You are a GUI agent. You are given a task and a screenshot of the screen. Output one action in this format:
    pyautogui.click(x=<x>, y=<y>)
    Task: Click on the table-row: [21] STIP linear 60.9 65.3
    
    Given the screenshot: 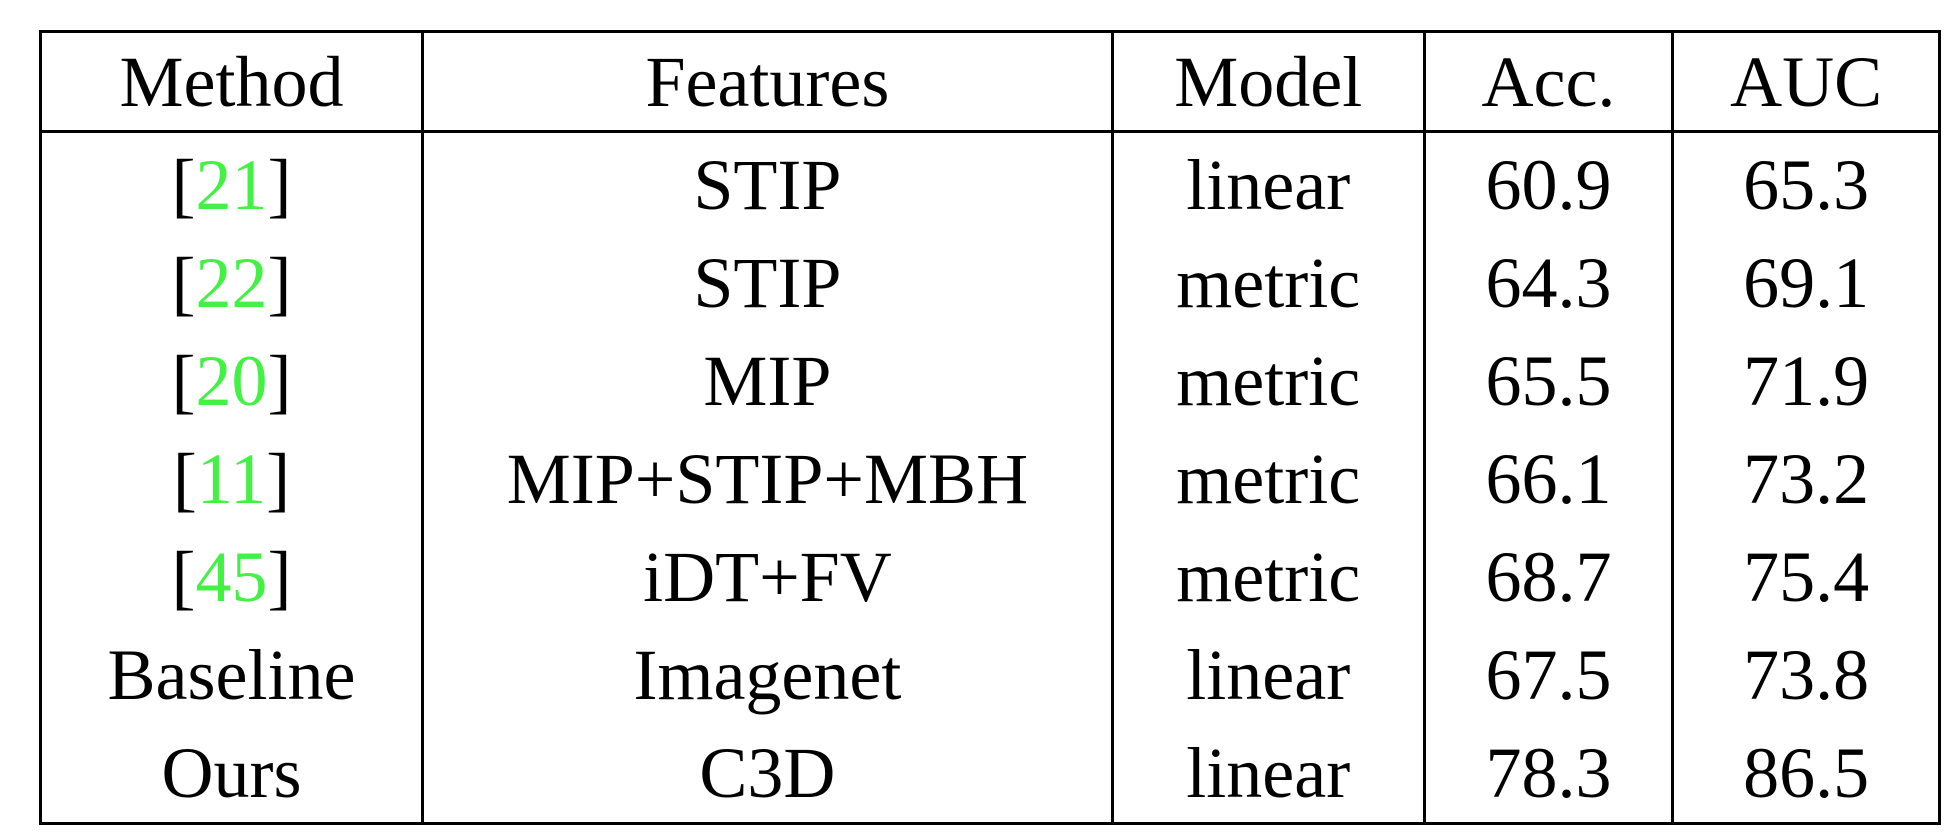 What is the action you would take?
    pyautogui.click(x=990, y=182)
    